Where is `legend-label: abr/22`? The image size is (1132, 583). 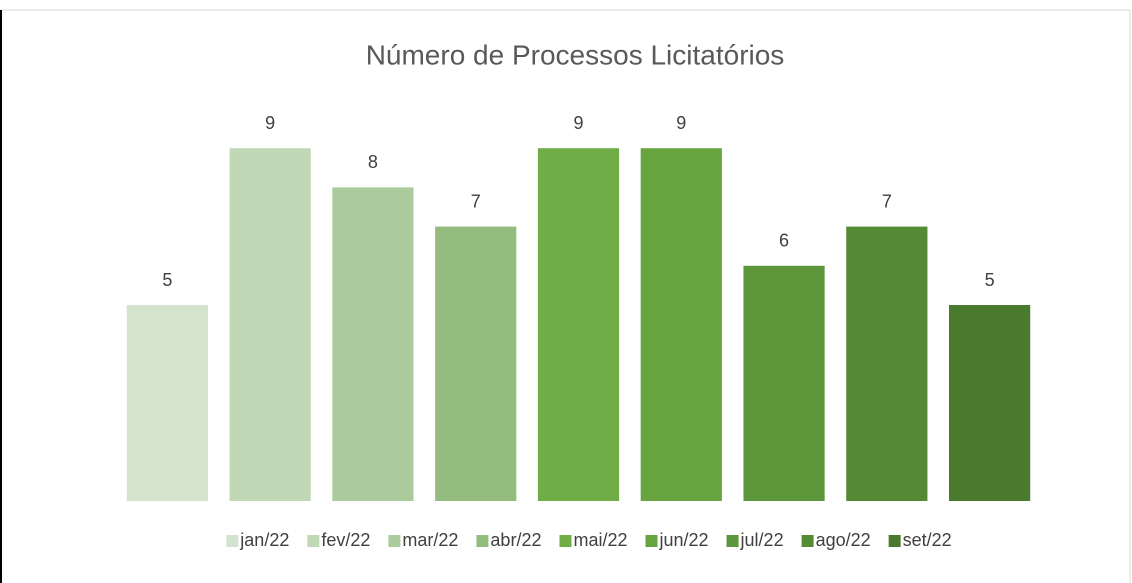
legend-label: abr/22 is located at coordinates (515, 540).